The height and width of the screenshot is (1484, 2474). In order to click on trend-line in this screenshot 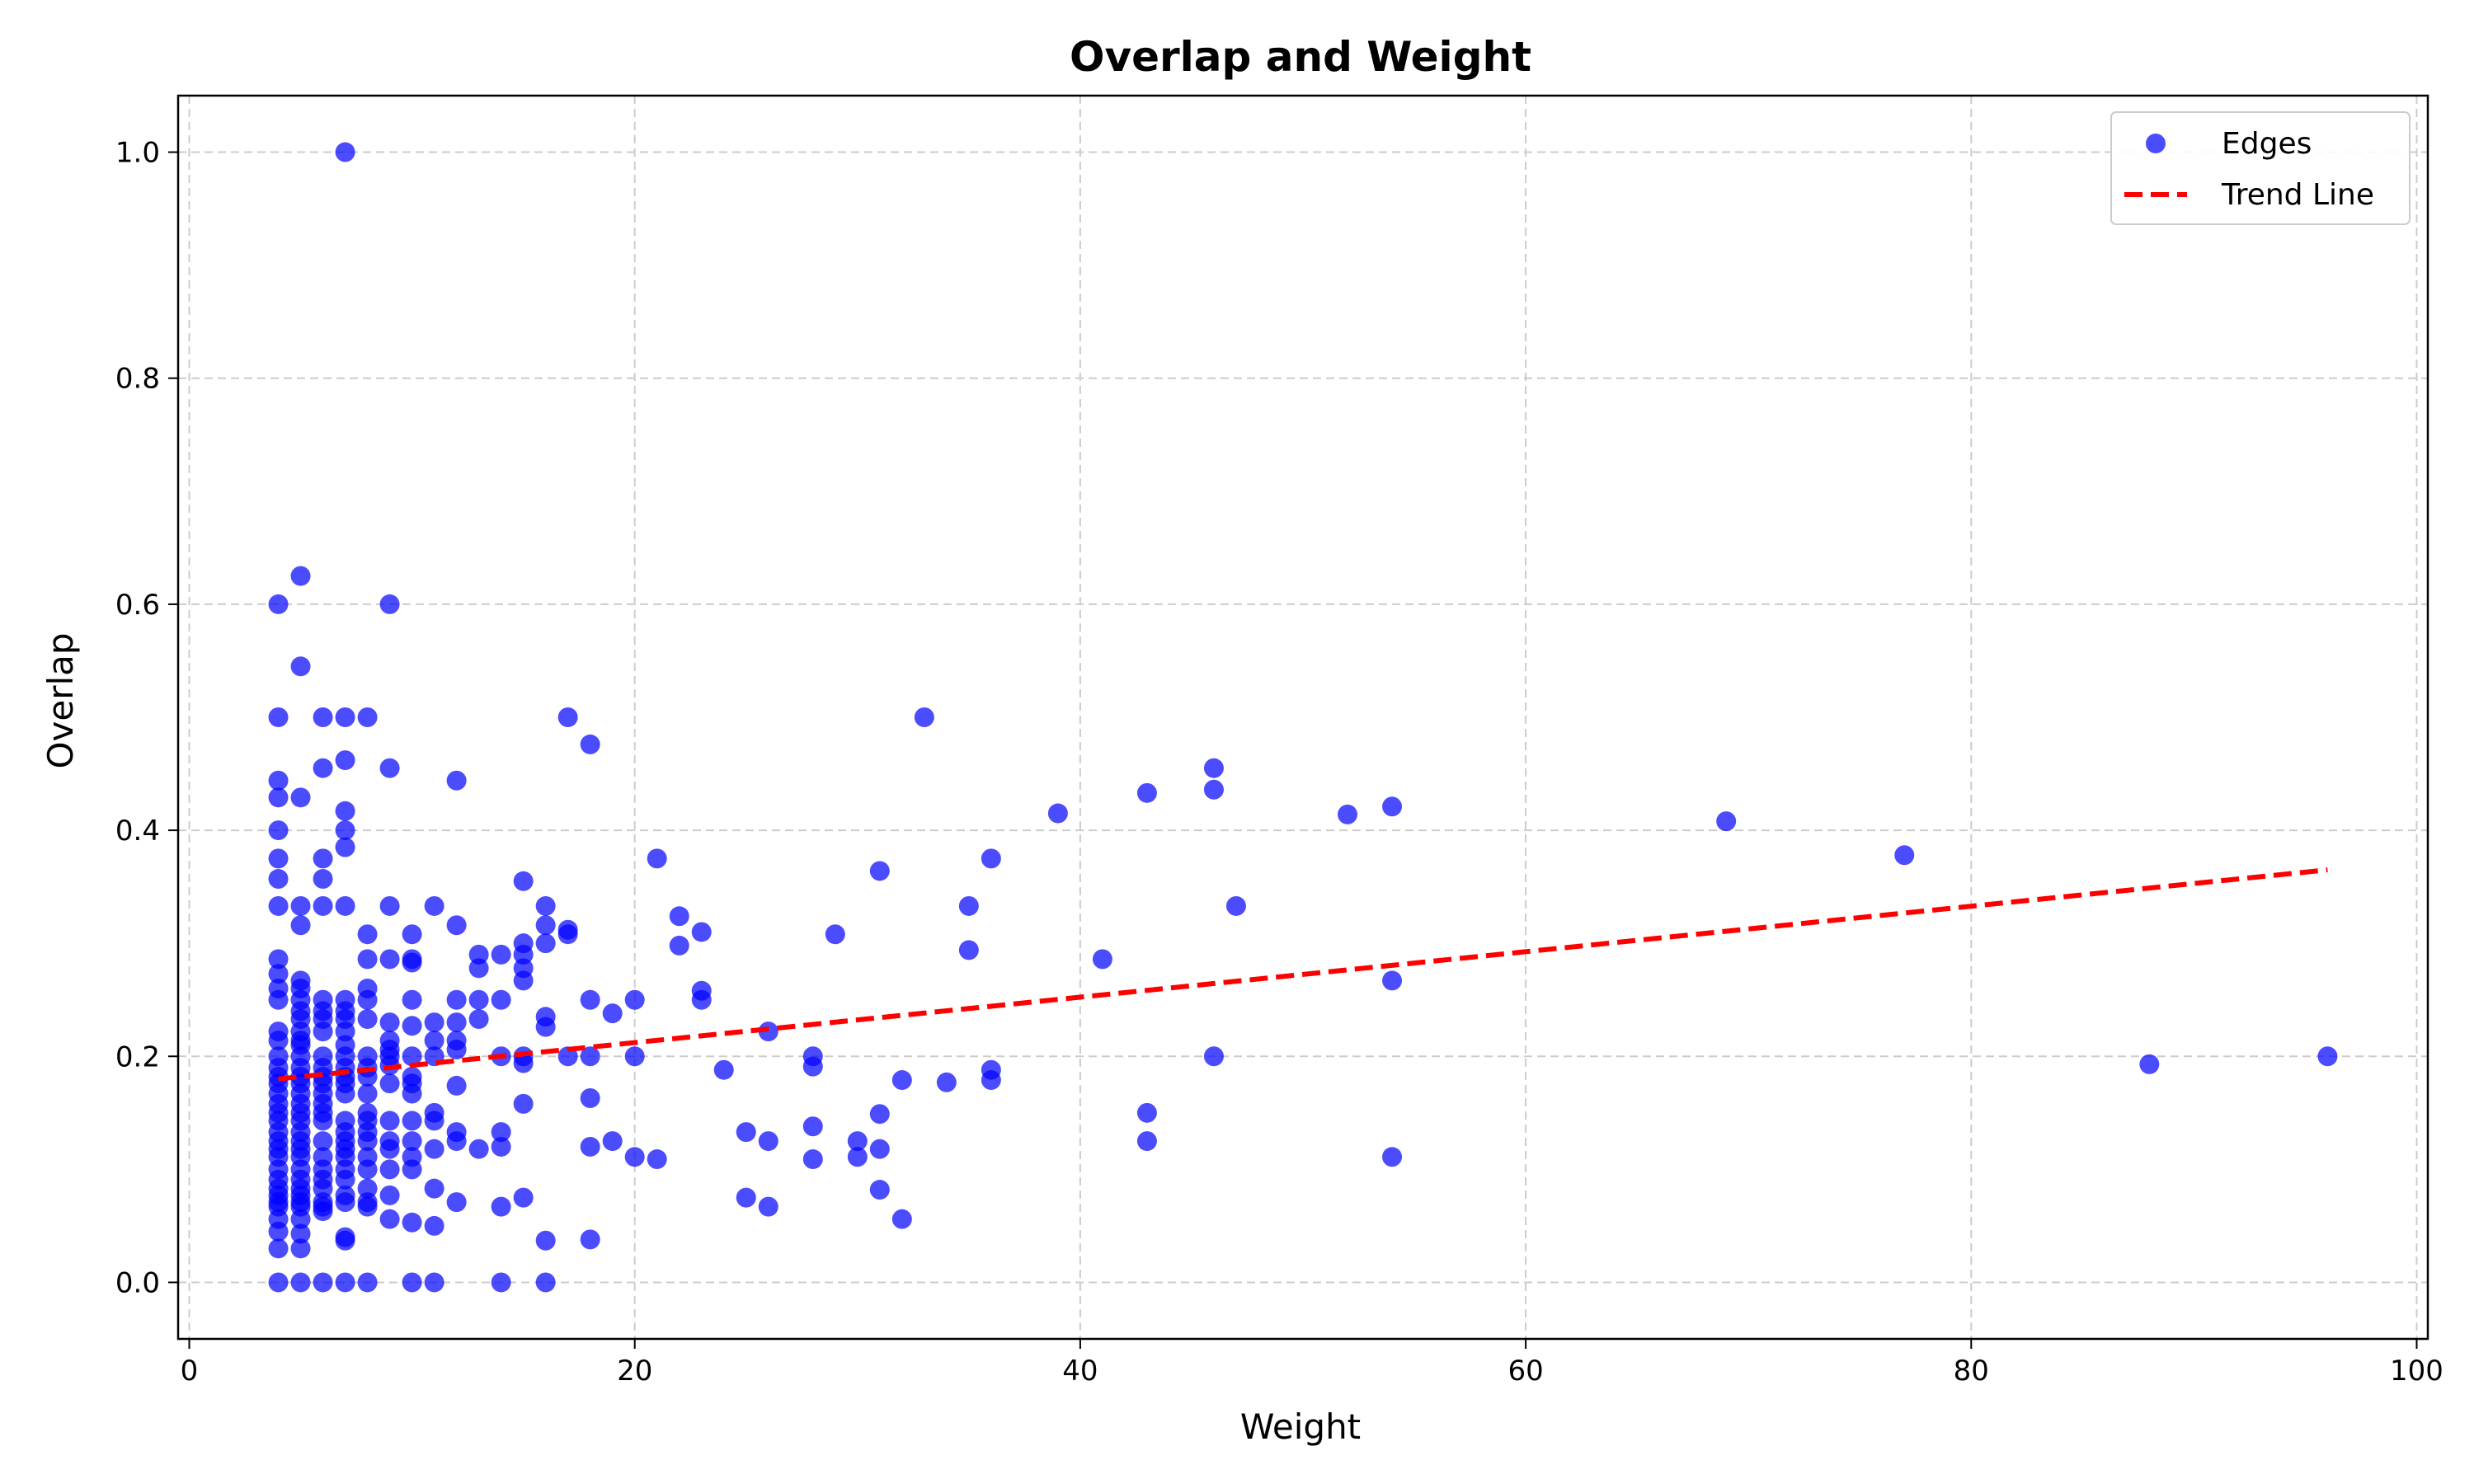, I will do `click(1303, 974)`.